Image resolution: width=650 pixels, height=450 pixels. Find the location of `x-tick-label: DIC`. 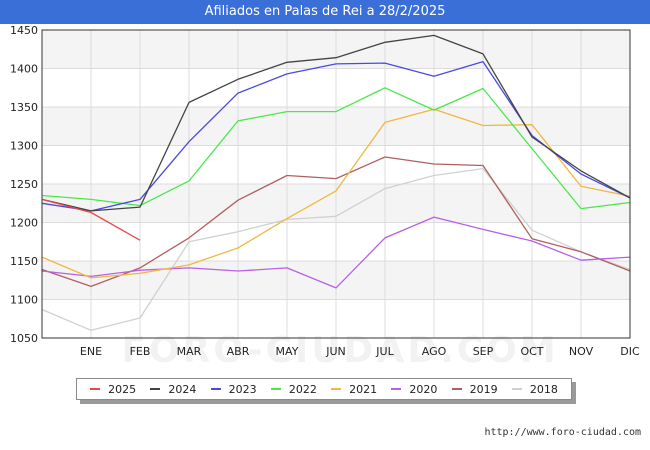

x-tick-label: DIC is located at coordinates (630, 351).